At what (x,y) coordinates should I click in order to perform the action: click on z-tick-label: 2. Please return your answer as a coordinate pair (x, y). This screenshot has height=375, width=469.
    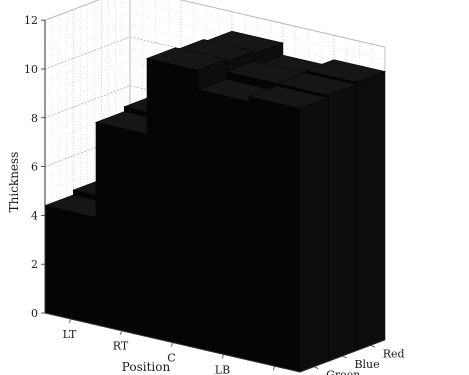
    Looking at the image, I should click on (34, 264).